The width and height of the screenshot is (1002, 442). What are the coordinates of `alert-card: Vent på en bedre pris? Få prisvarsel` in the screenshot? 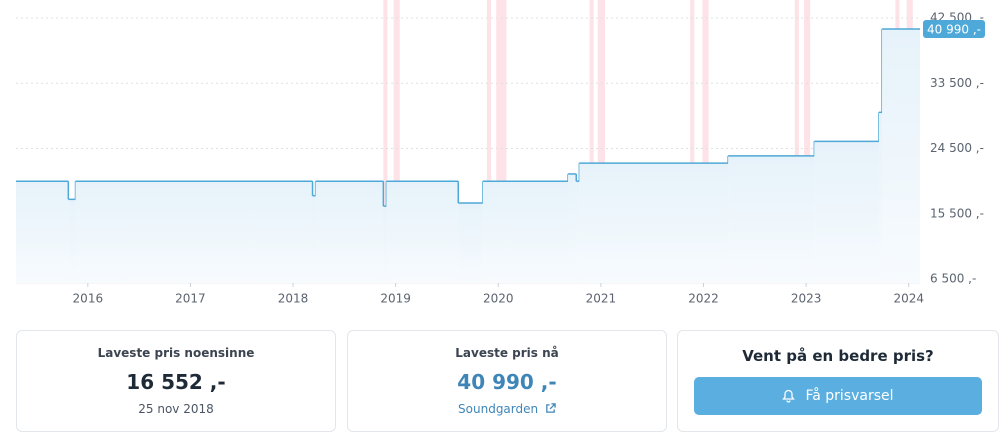 It's located at (838, 381).